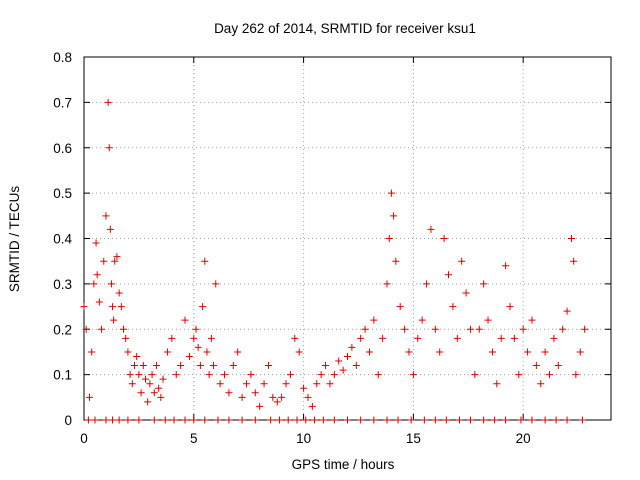 Image resolution: width=640 pixels, height=480 pixels. What do you see at coordinates (62, 57) in the screenshot?
I see `y-tick-label: 0.8` at bounding box center [62, 57].